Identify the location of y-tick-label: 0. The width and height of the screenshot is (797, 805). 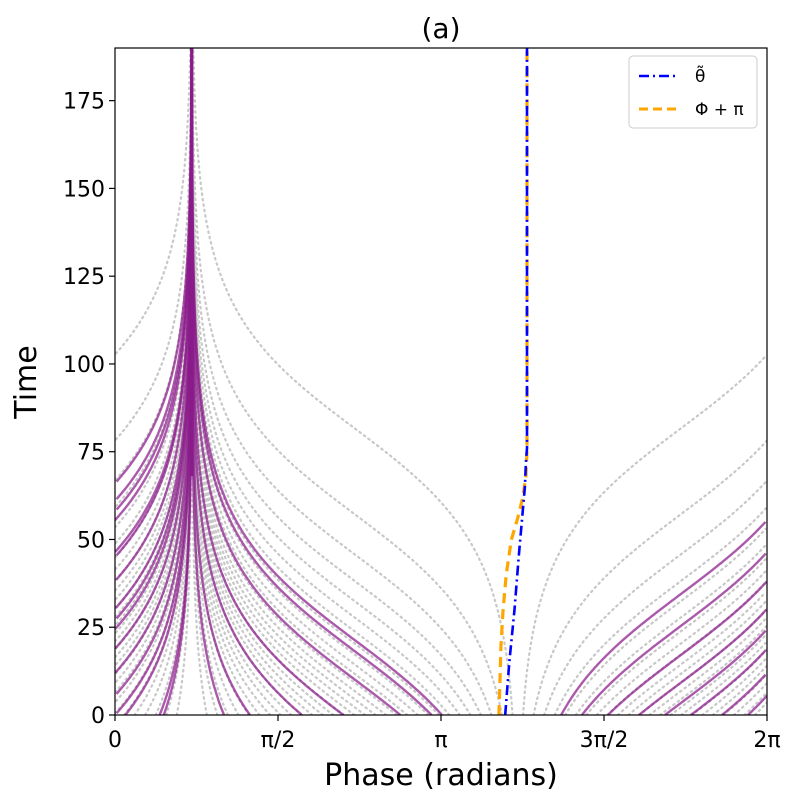
(98, 716).